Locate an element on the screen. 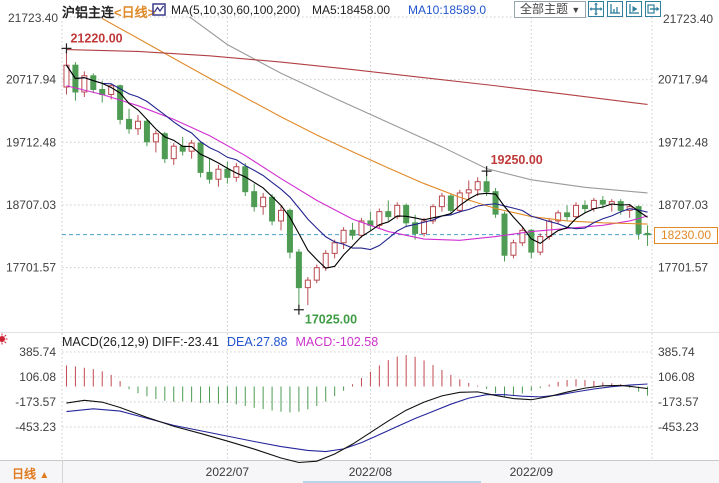 The image size is (719, 483). symbol-name: 沪铝主连 is located at coordinates (88, 12).